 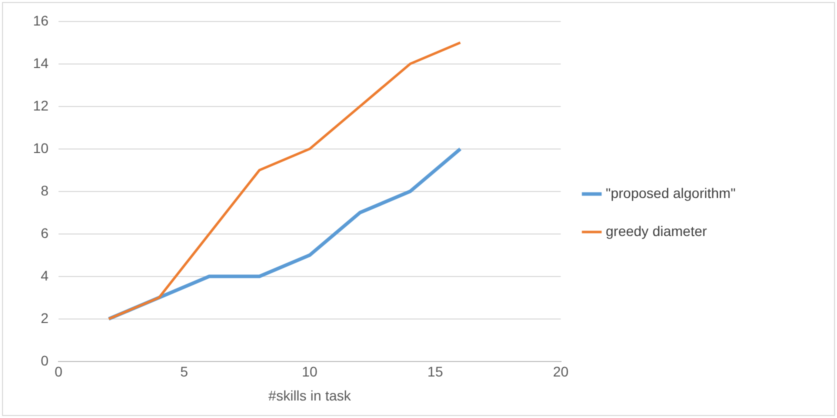 I want to click on y-tick-label: 8, so click(x=44, y=190).